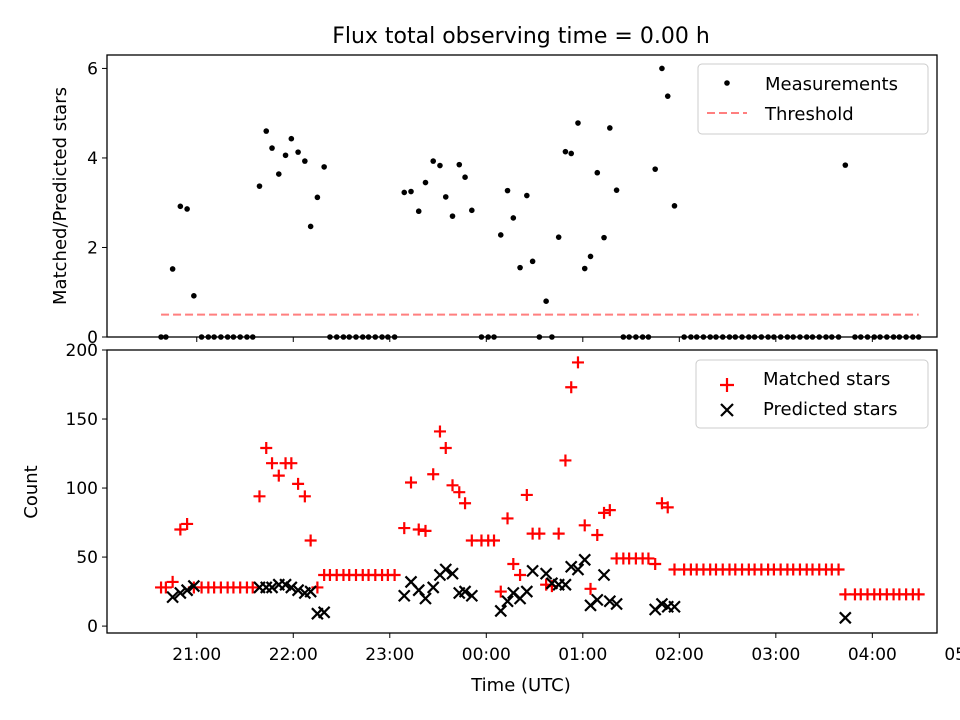  I want to click on top-y-tick-label: 6, so click(92, 69).